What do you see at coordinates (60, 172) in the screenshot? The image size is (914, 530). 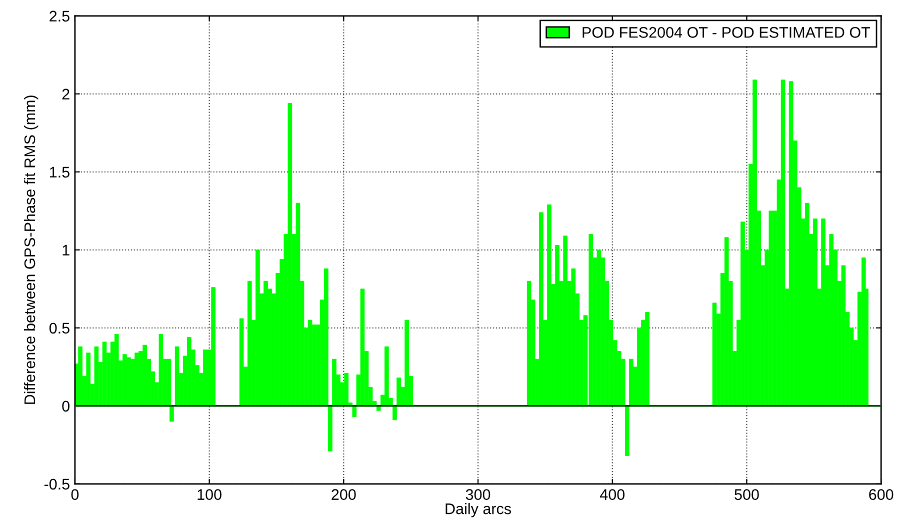 I see `y-tick-label: 1.5` at bounding box center [60, 172].